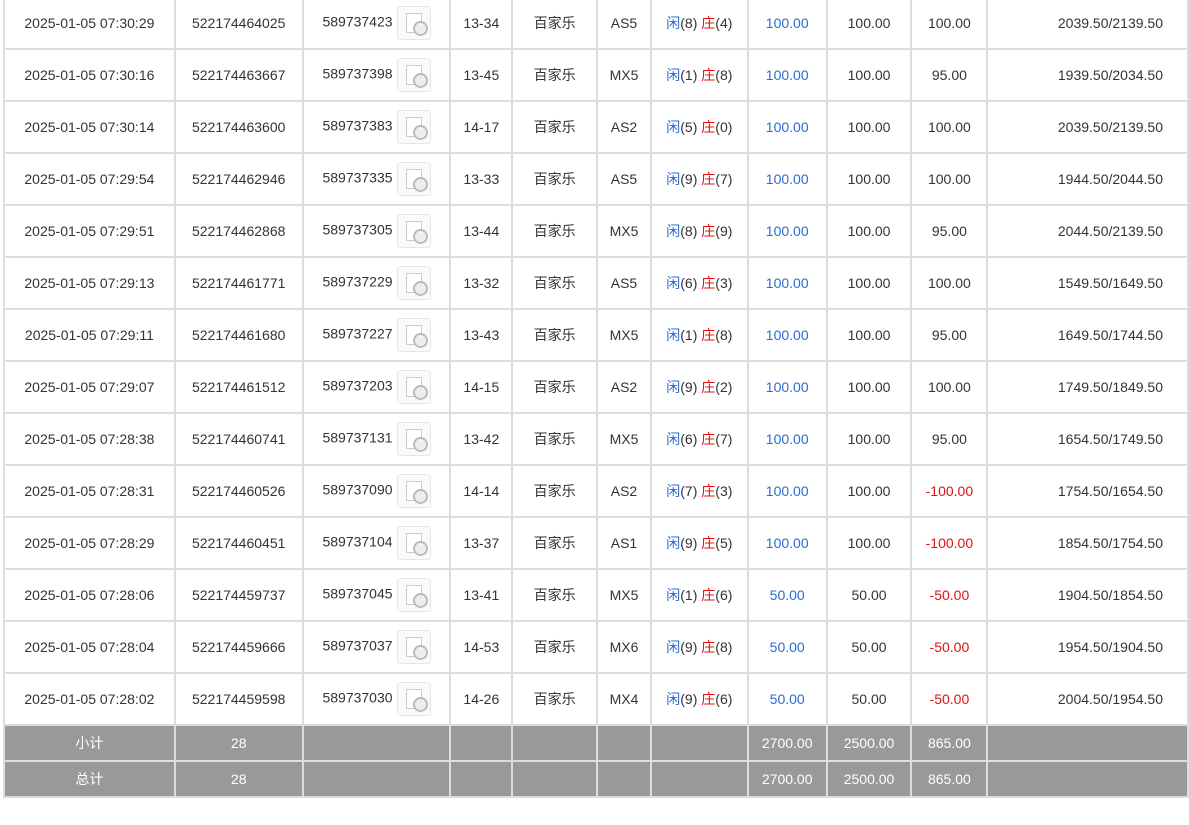  What do you see at coordinates (688, 699) in the screenshot?
I see `player-points: 9` at bounding box center [688, 699].